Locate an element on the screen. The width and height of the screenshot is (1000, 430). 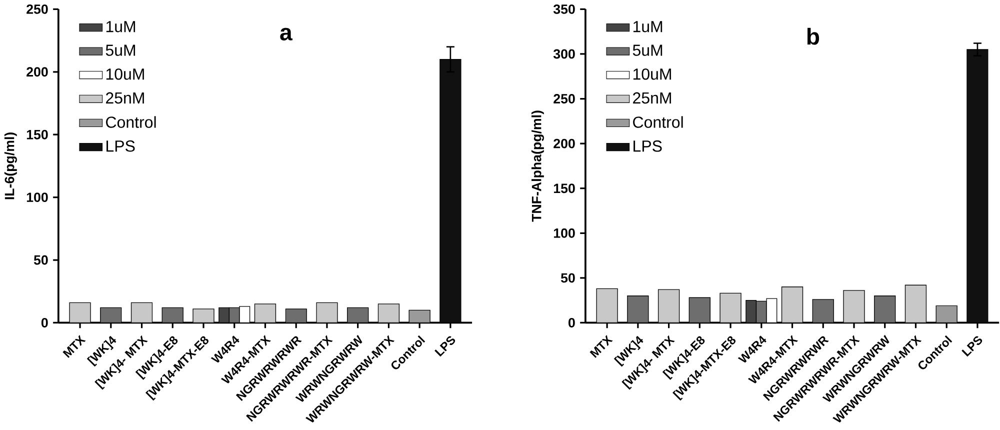
y-axis-title: IL-6(pg/ml) is located at coordinates (10, 165).